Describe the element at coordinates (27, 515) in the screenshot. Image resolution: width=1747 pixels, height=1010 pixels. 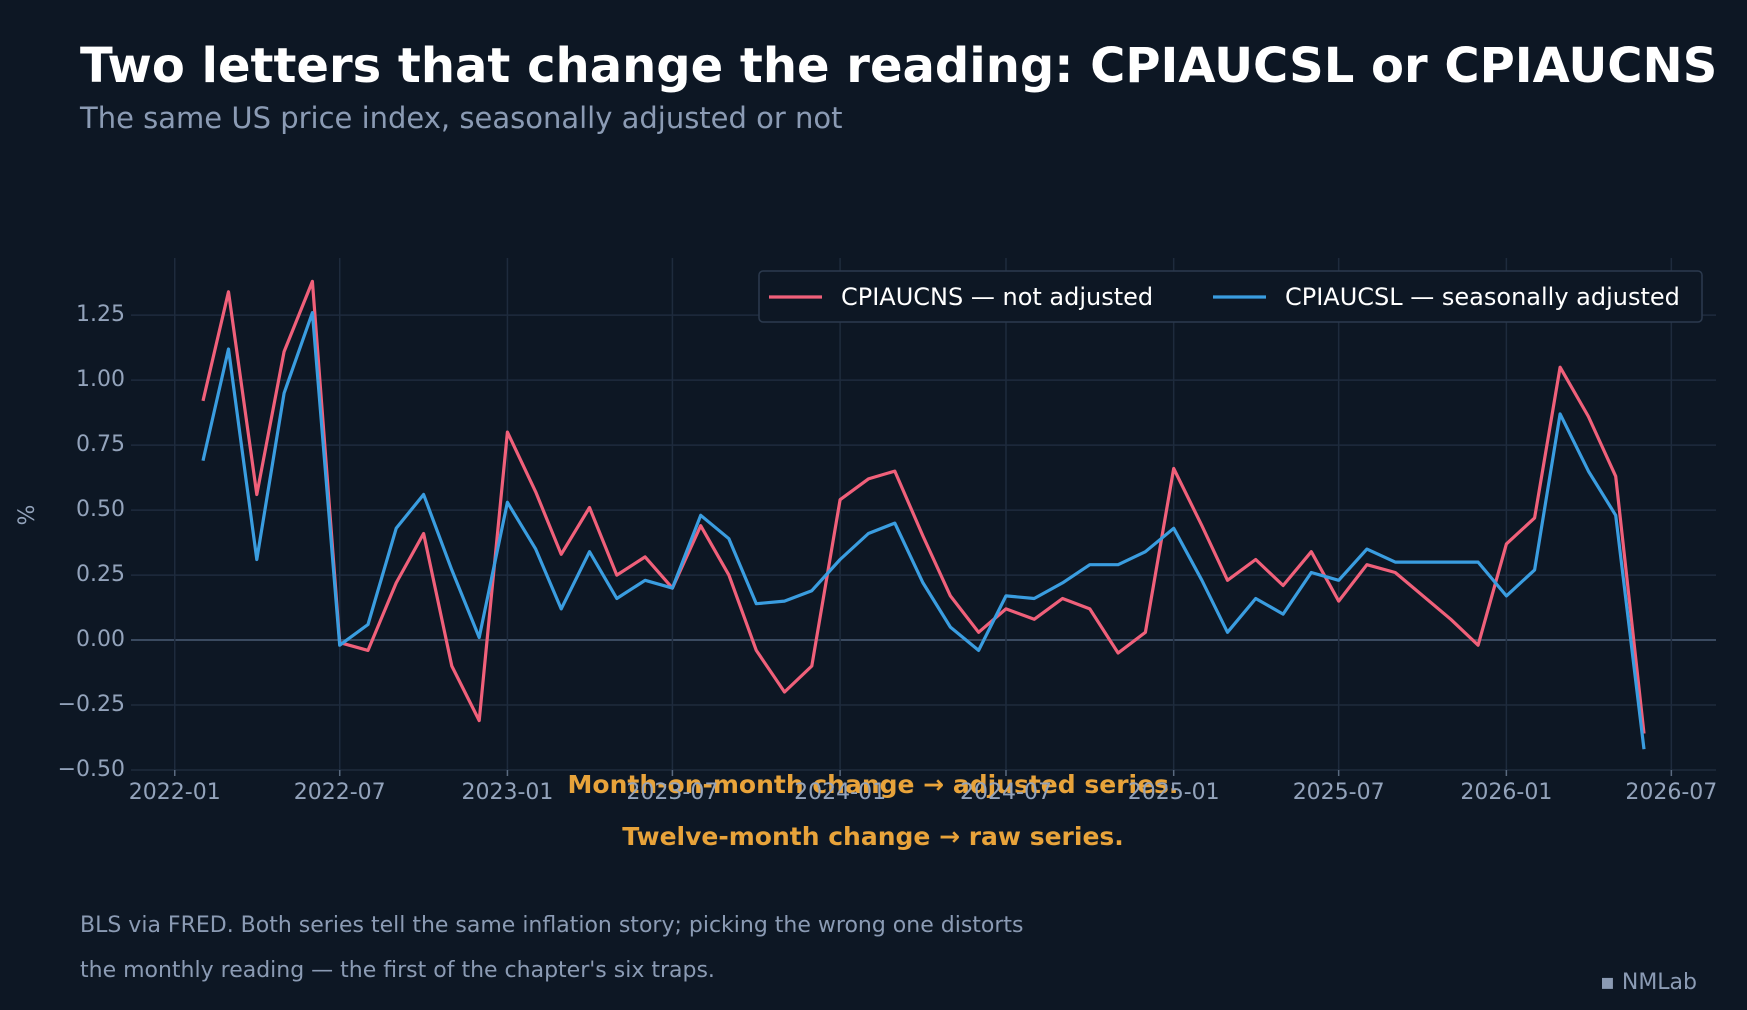
I see `y-axis-label: %` at that location.